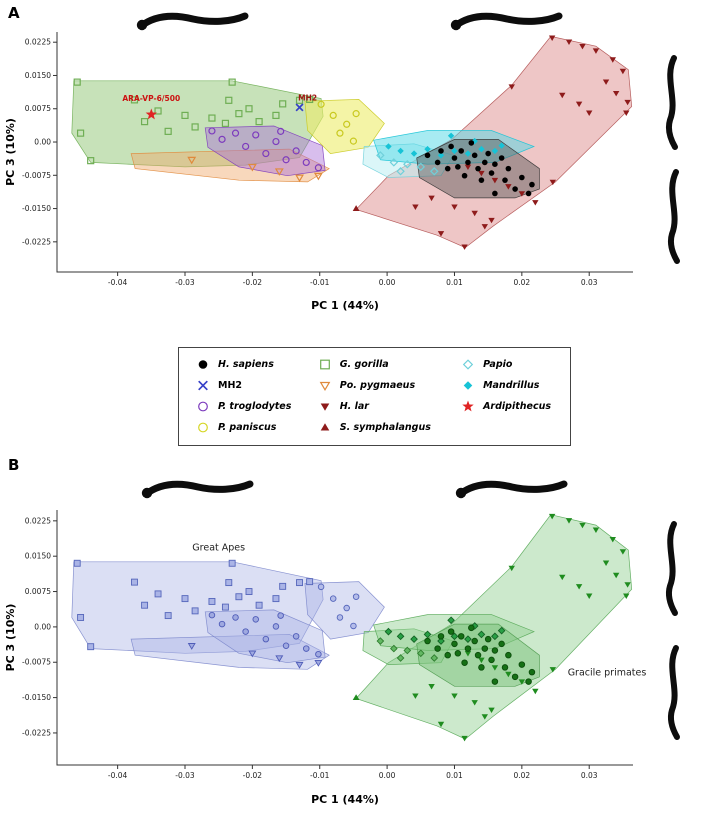  What do you see at coordinates (193, 605) in the screenshot?
I see `series-great-apes-gorilla-hull` at bounding box center [193, 605].